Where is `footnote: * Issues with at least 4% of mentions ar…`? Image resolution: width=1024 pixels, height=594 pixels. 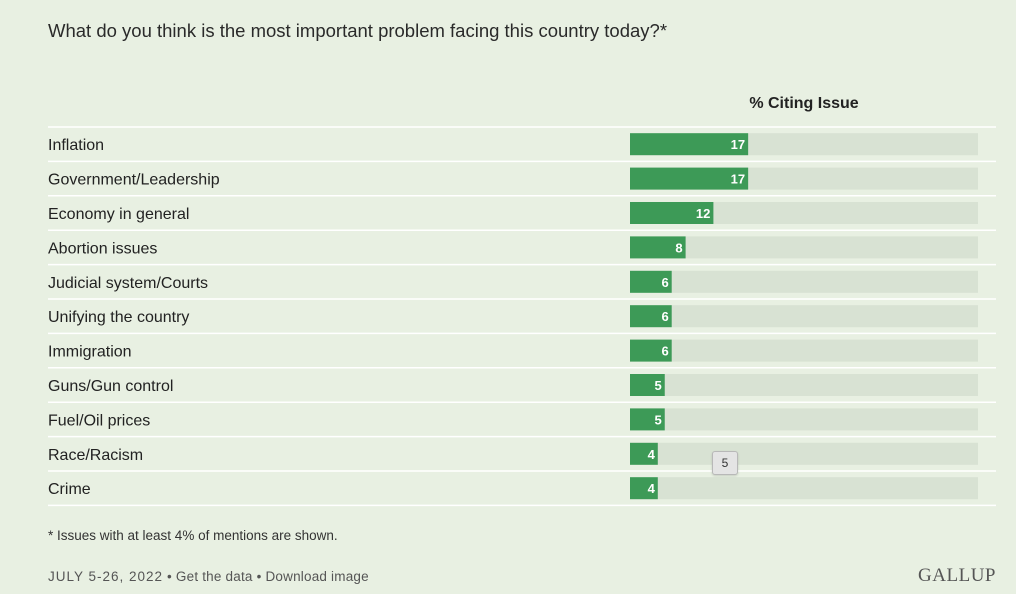 footnote: * Issues with at least 4% of mentions ar… is located at coordinates (193, 535).